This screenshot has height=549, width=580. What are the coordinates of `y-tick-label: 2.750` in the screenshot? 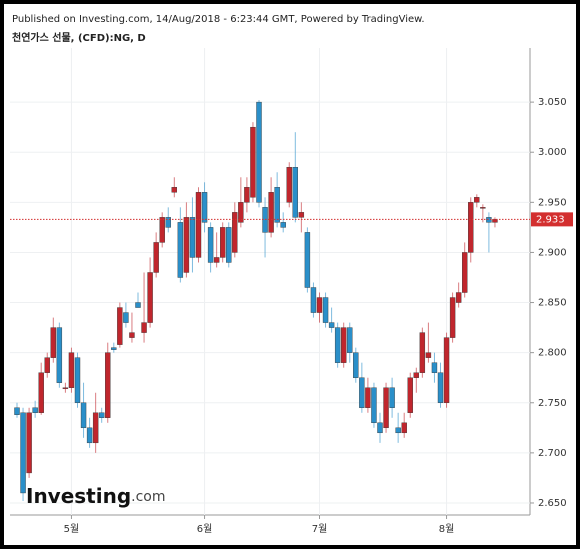 It's located at (552, 403).